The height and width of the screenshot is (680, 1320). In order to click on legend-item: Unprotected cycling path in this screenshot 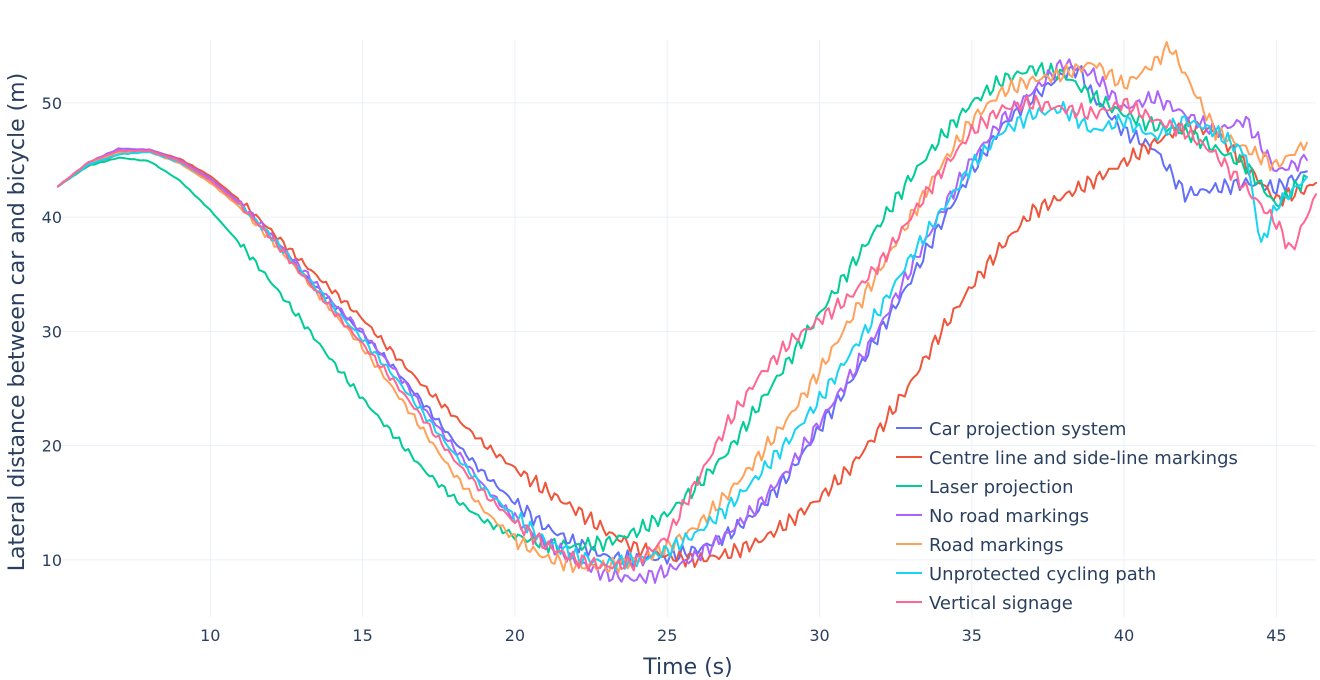, I will do `click(1026, 574)`.